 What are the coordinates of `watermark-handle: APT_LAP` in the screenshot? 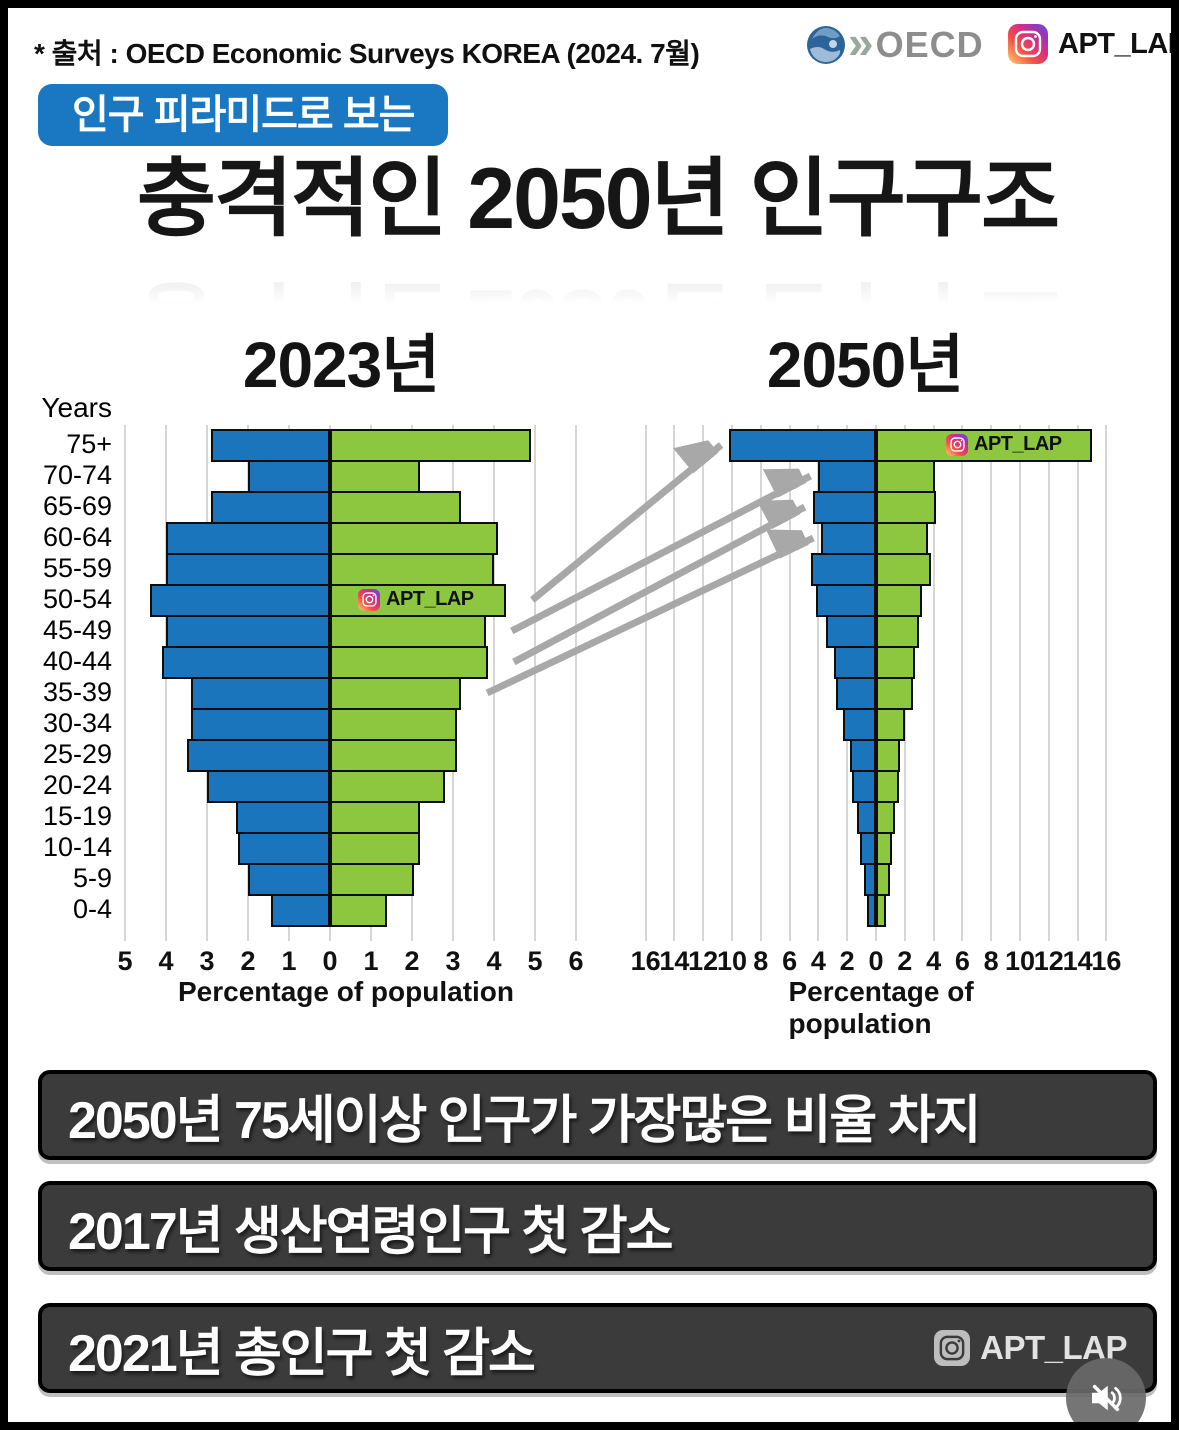 It's located at (1018, 444).